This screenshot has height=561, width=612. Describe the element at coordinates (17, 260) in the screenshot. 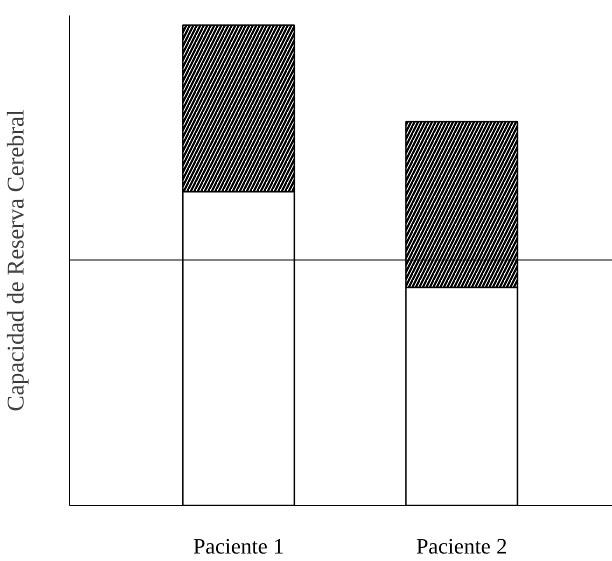

I see `y-axis-title: Capacidad de Reserva Cerebral` at that location.